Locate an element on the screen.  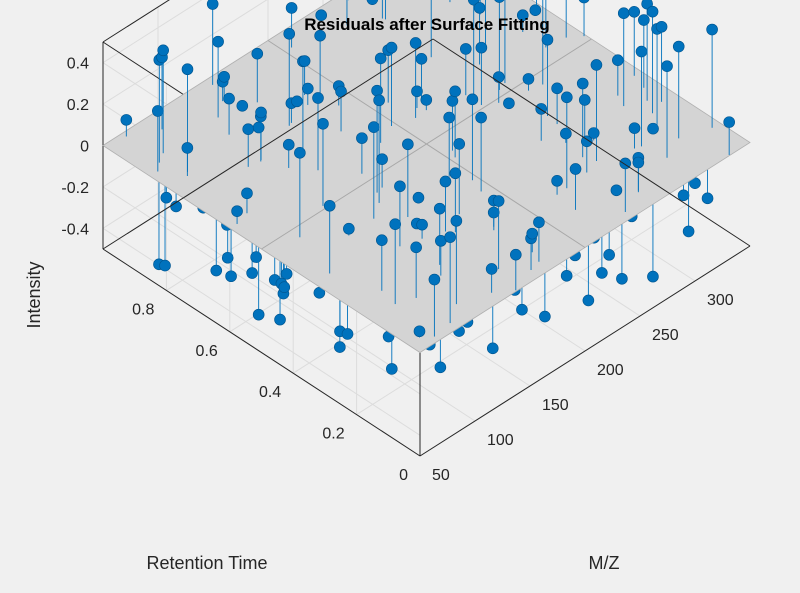
x-tick-label: 100 is located at coordinates (500, 440).